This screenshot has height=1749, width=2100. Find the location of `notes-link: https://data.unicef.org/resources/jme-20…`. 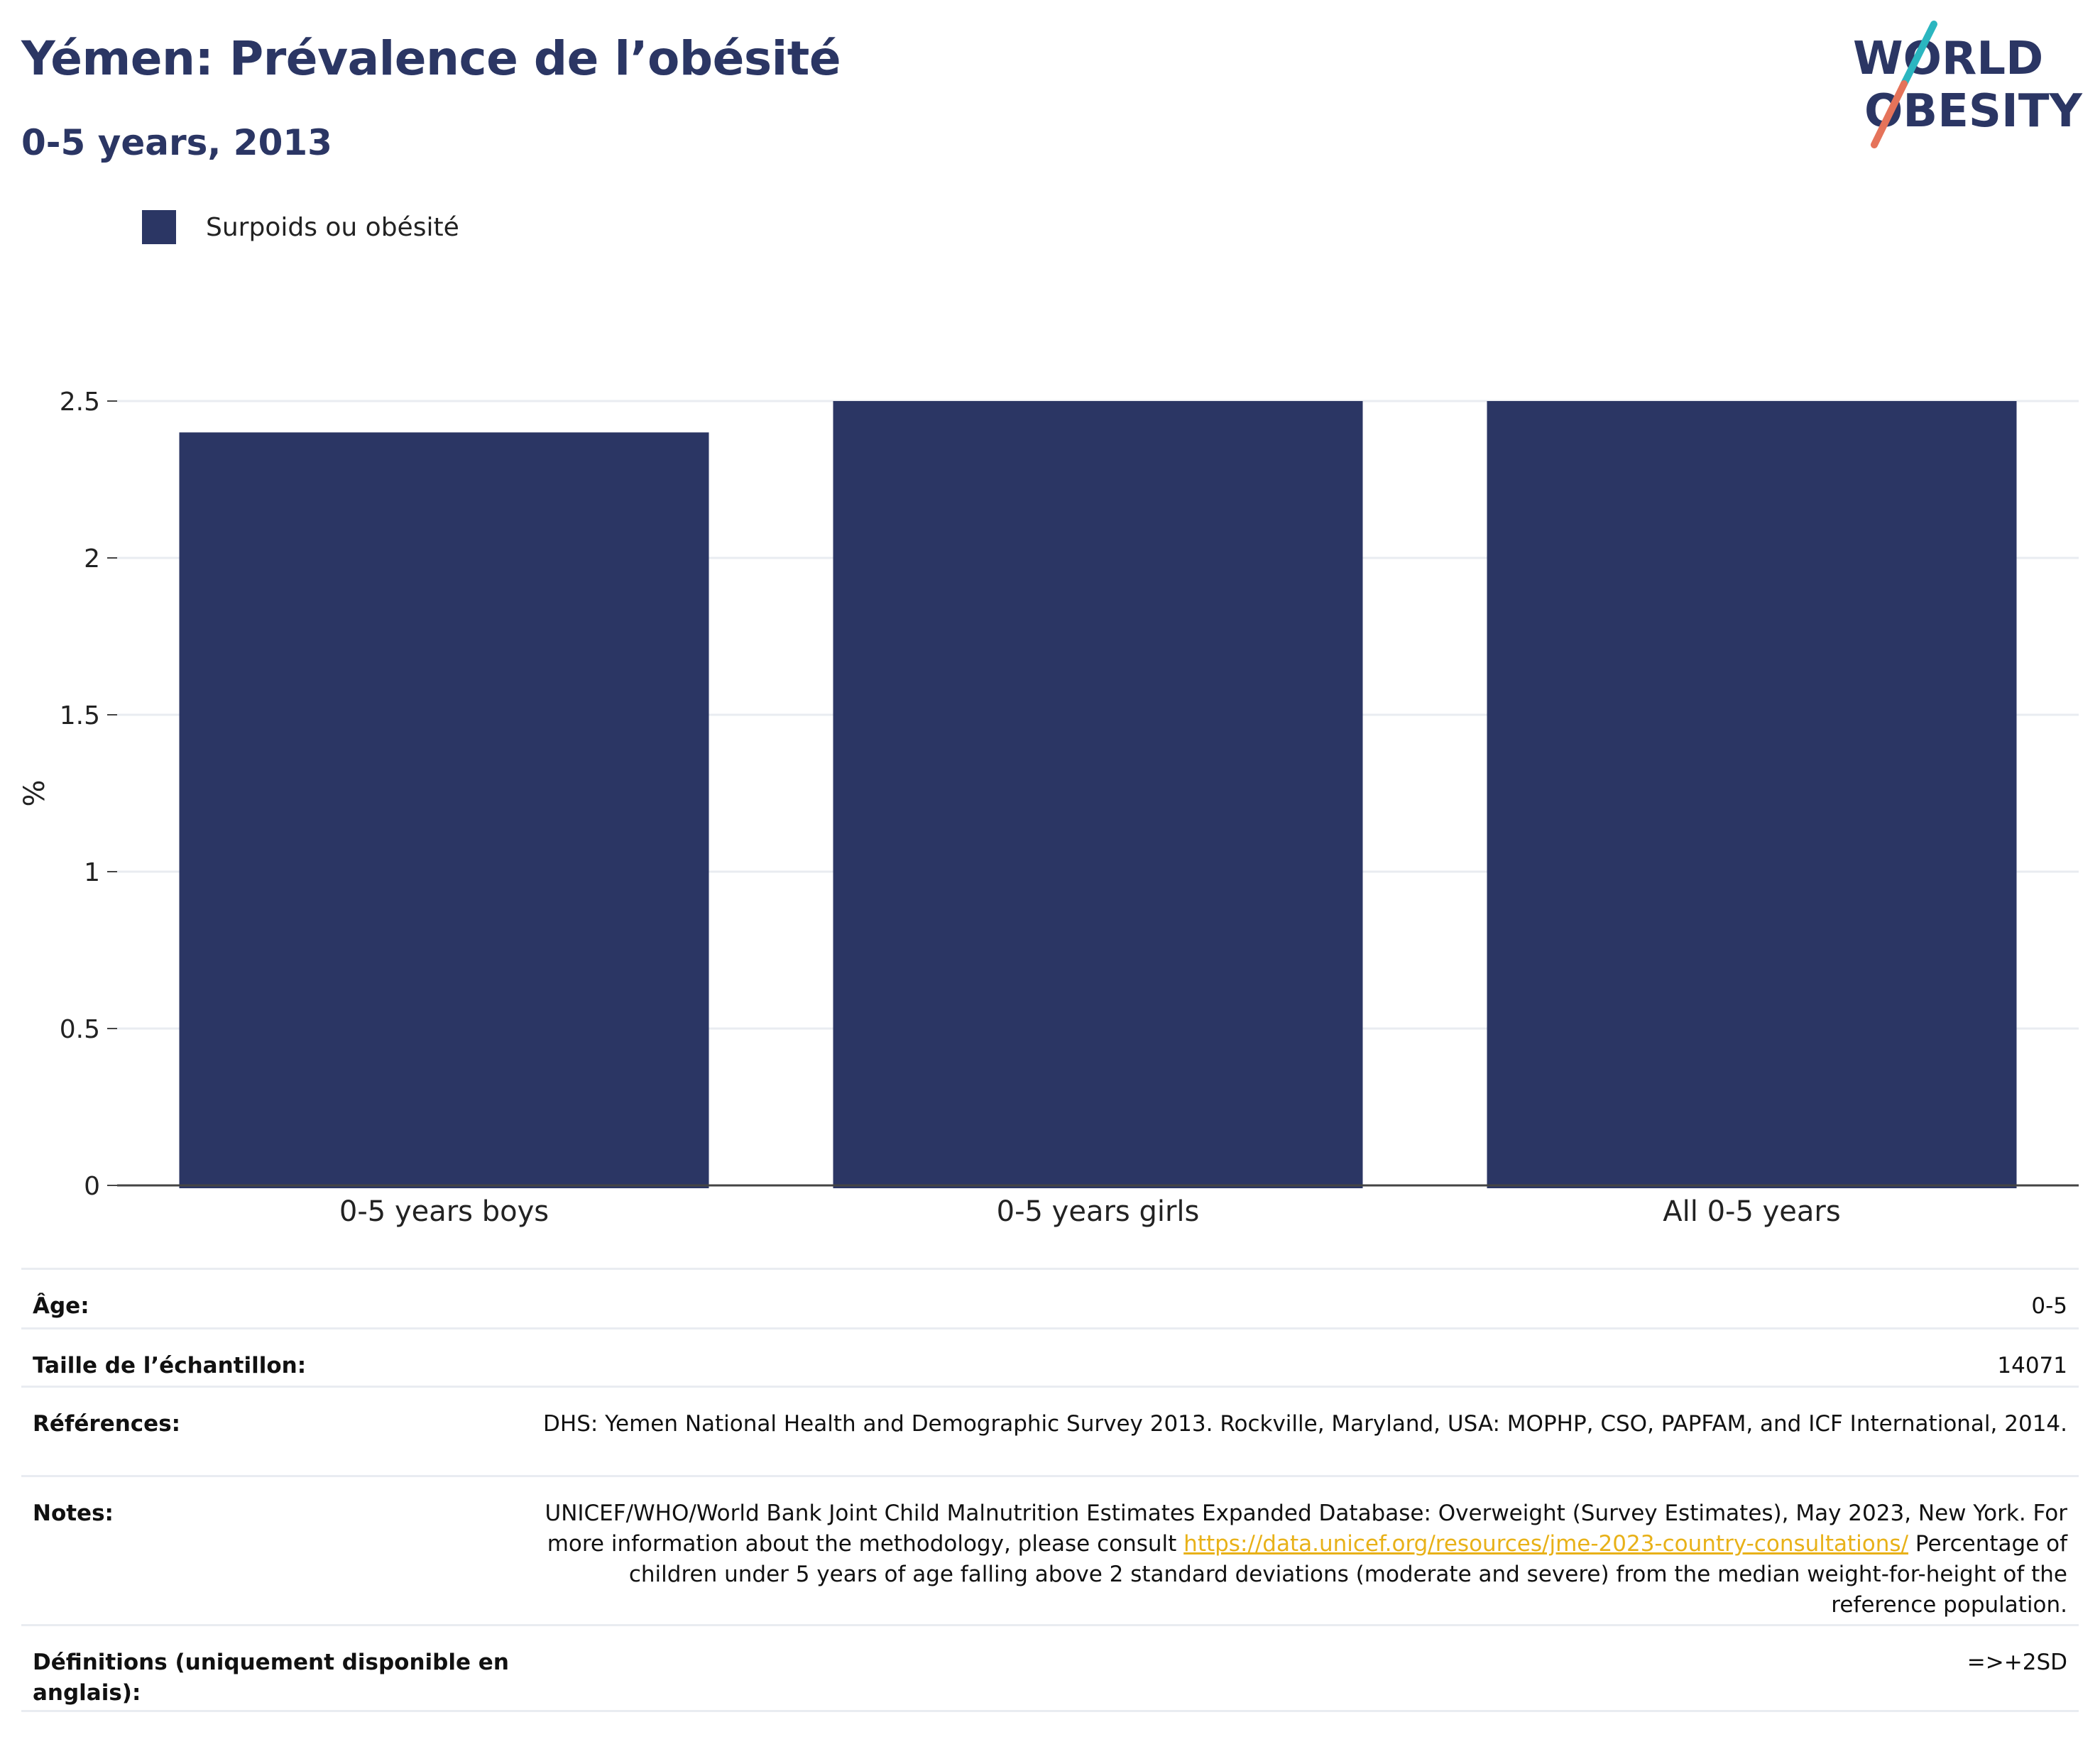

notes-link: https://data.unicef.org/resources/jme-20… is located at coordinates (1546, 1544).